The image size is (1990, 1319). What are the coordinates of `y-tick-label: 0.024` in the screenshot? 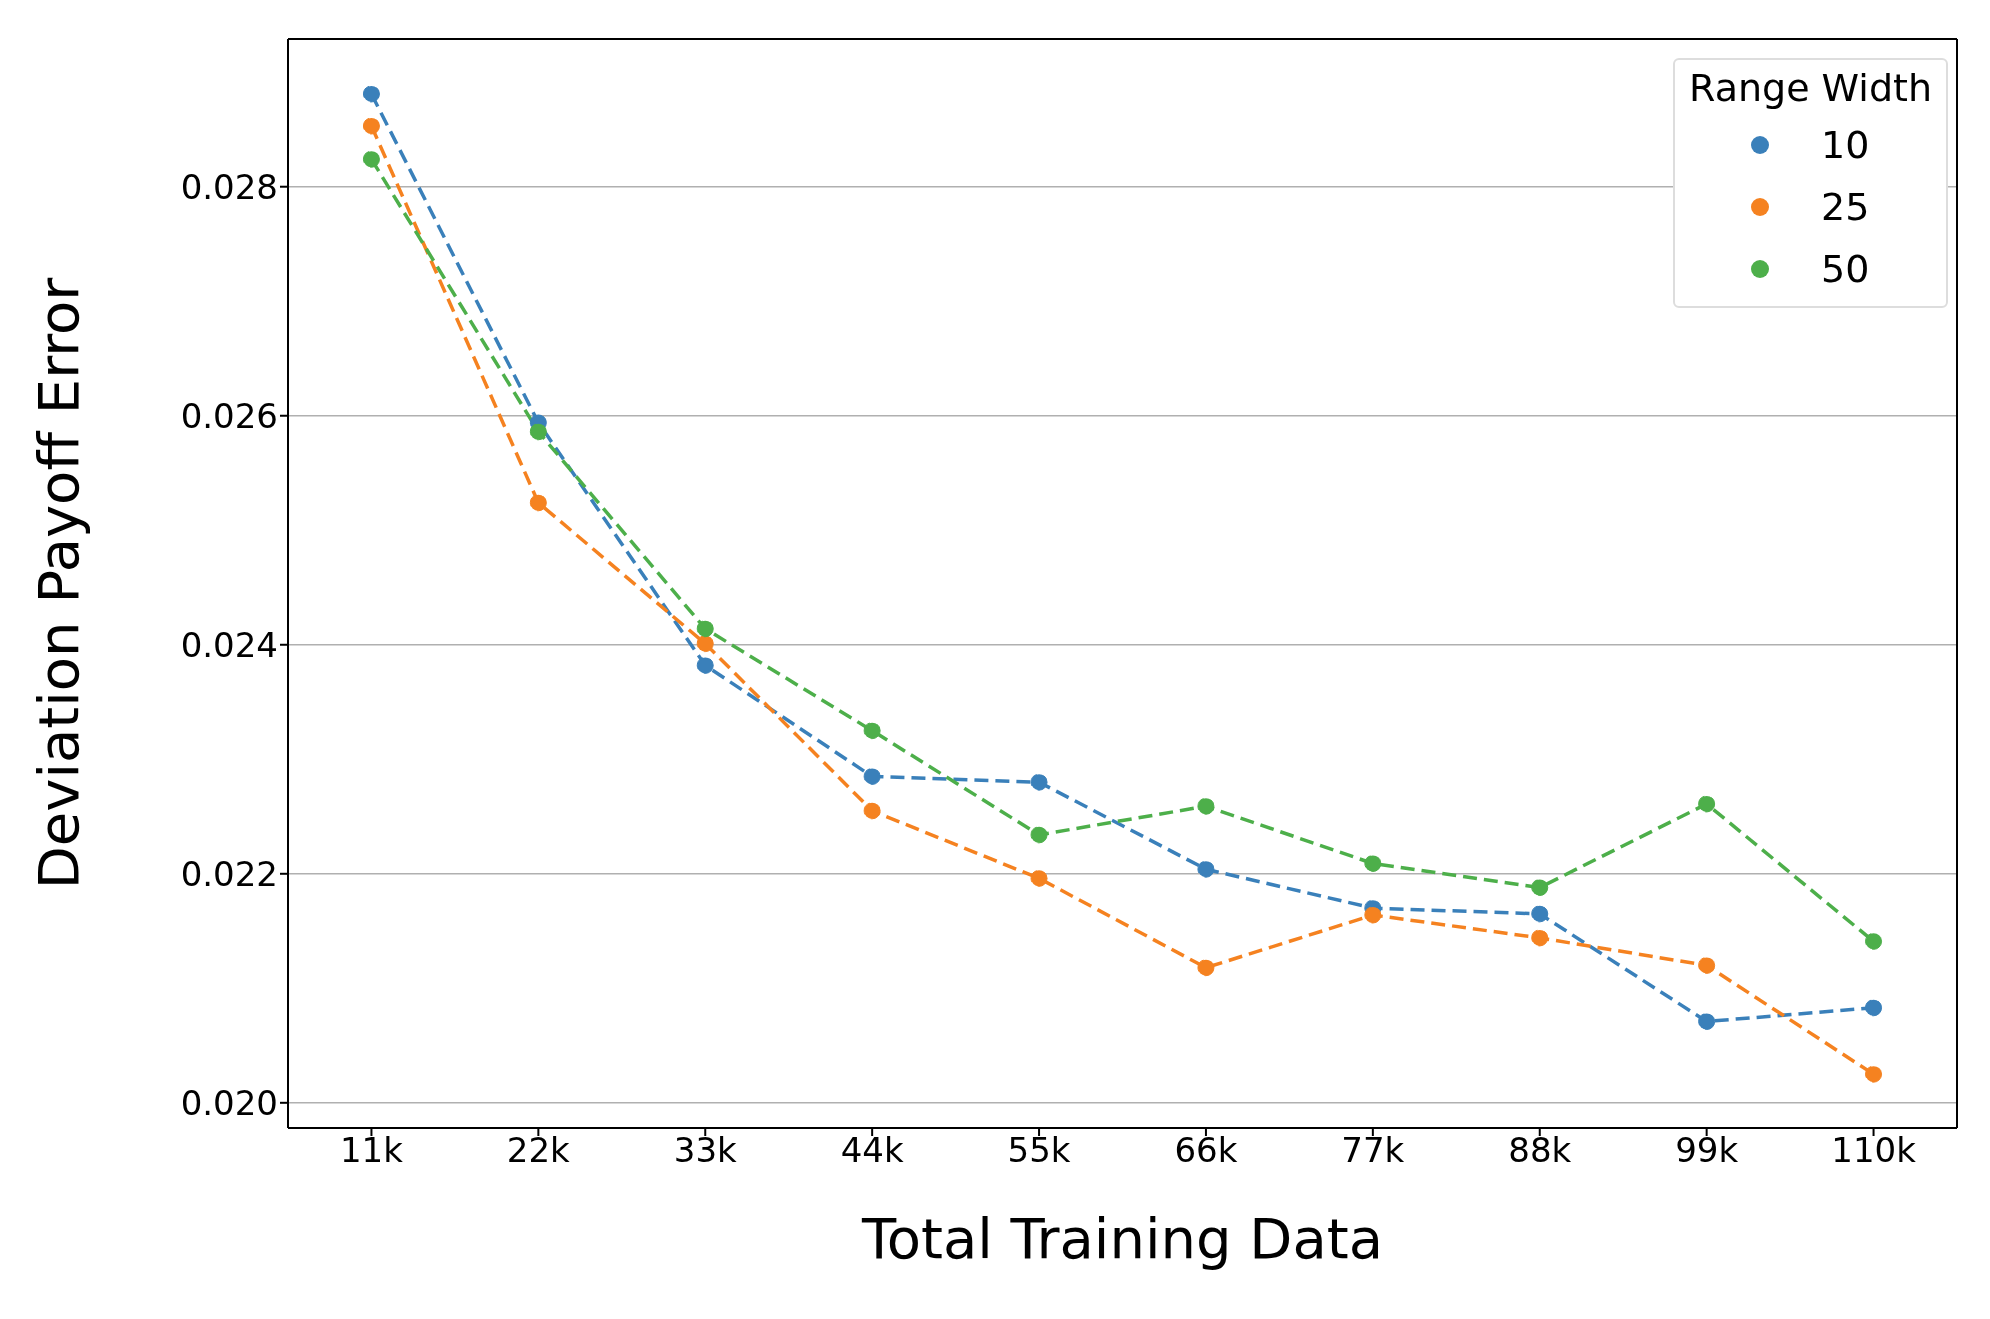 It's located at (229, 644).